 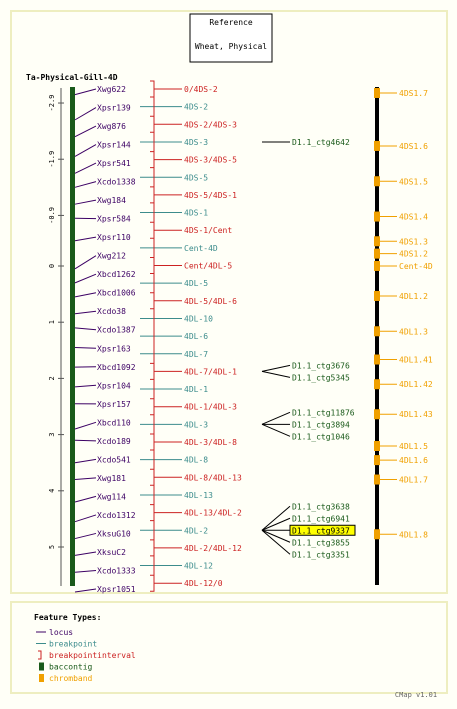 I want to click on locus-label: Xpsr541, so click(x=114, y=163).